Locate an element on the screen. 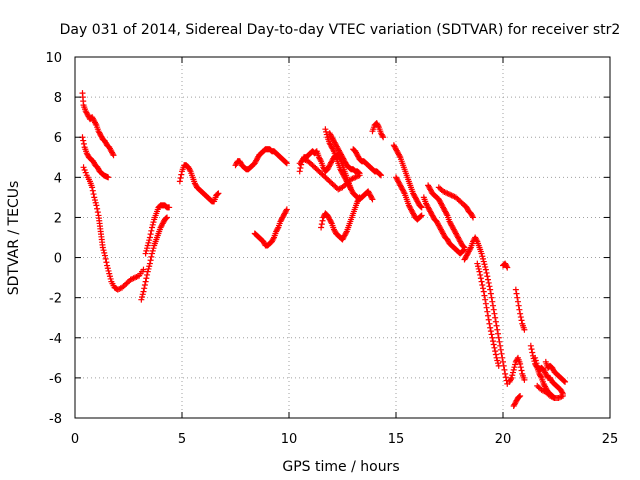  x-tick-label: 5 is located at coordinates (182, 439).